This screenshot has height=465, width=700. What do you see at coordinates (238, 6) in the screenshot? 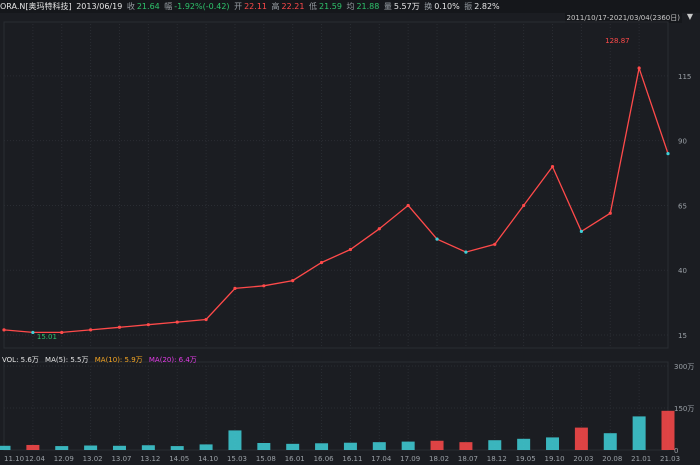
I see `open-label: 开` at bounding box center [238, 6].